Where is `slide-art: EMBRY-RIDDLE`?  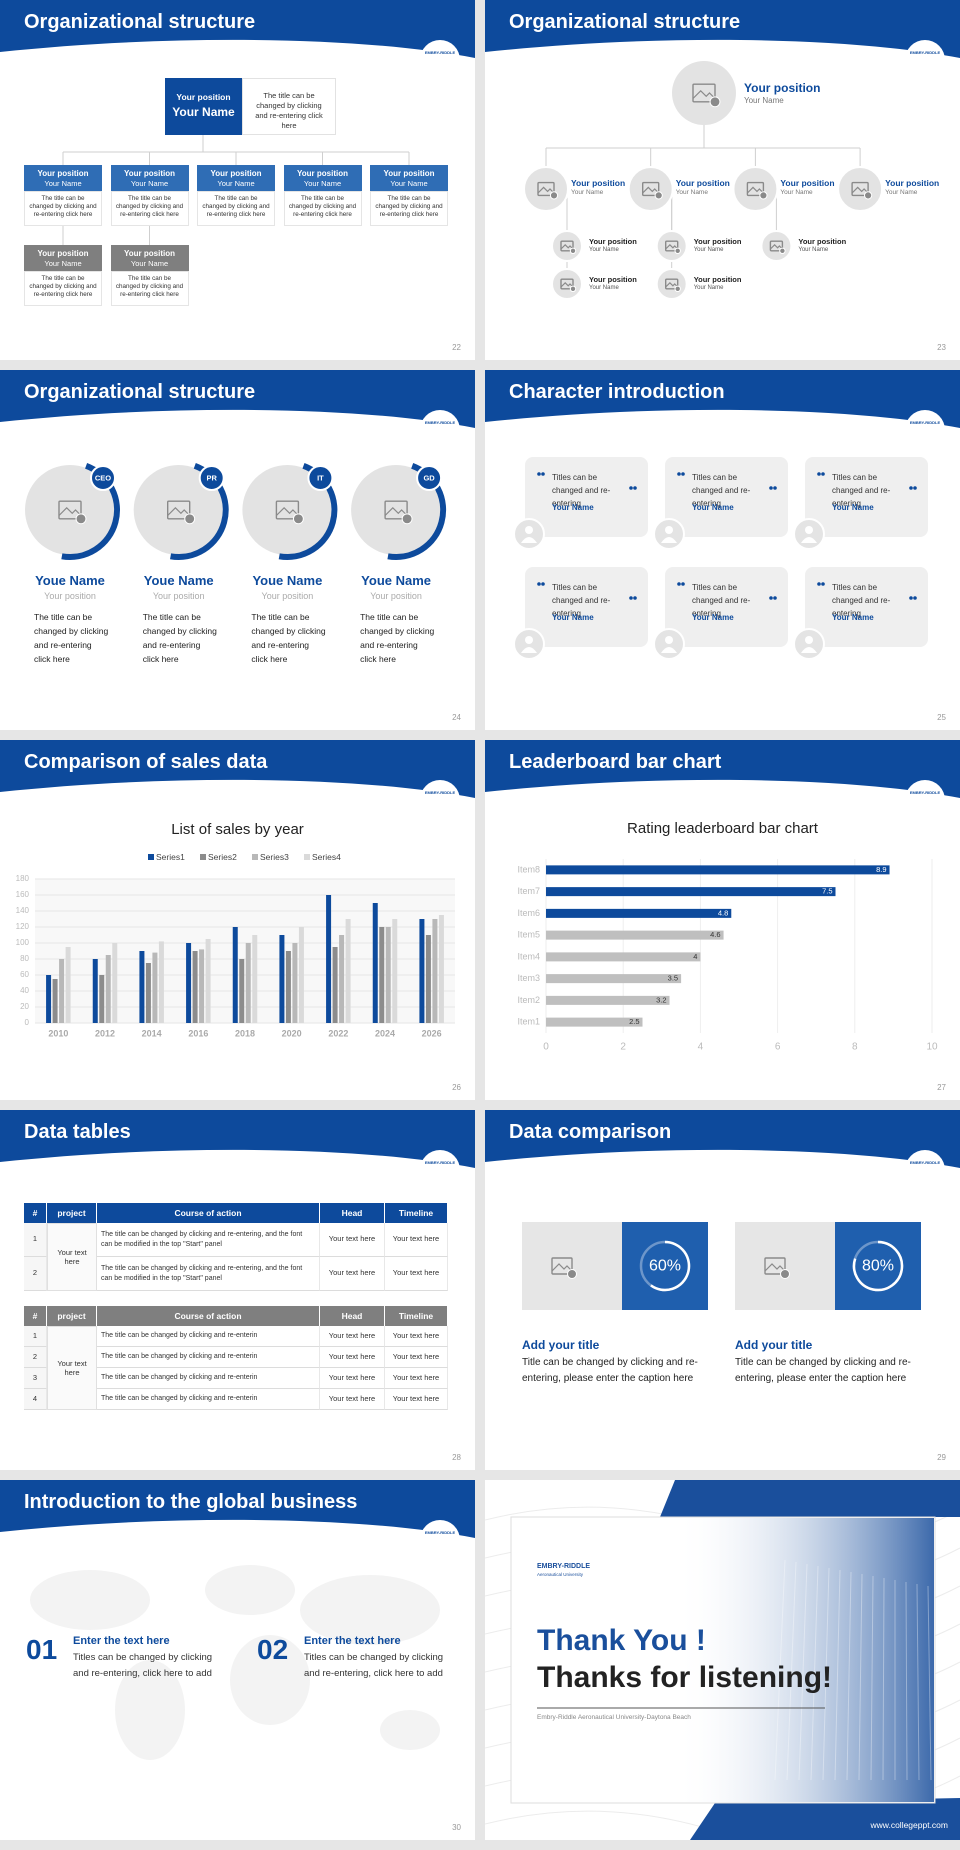
slide-art: EMBRY-RIDDLE is located at coordinates (237, 1150).